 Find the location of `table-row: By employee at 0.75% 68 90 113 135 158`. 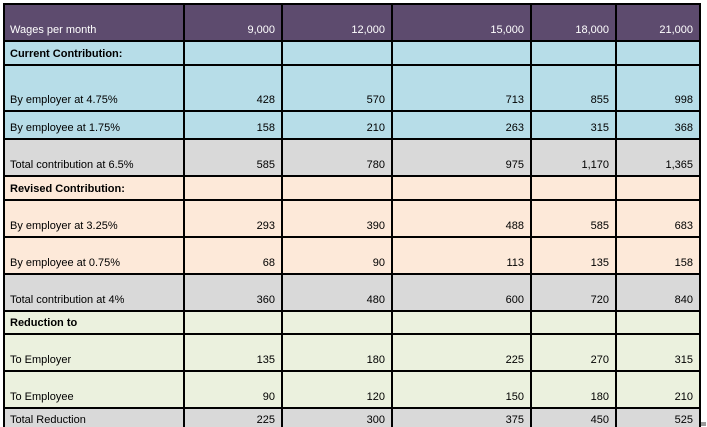

table-row: By employee at 0.75% 68 90 113 135 158 is located at coordinates (352, 255).